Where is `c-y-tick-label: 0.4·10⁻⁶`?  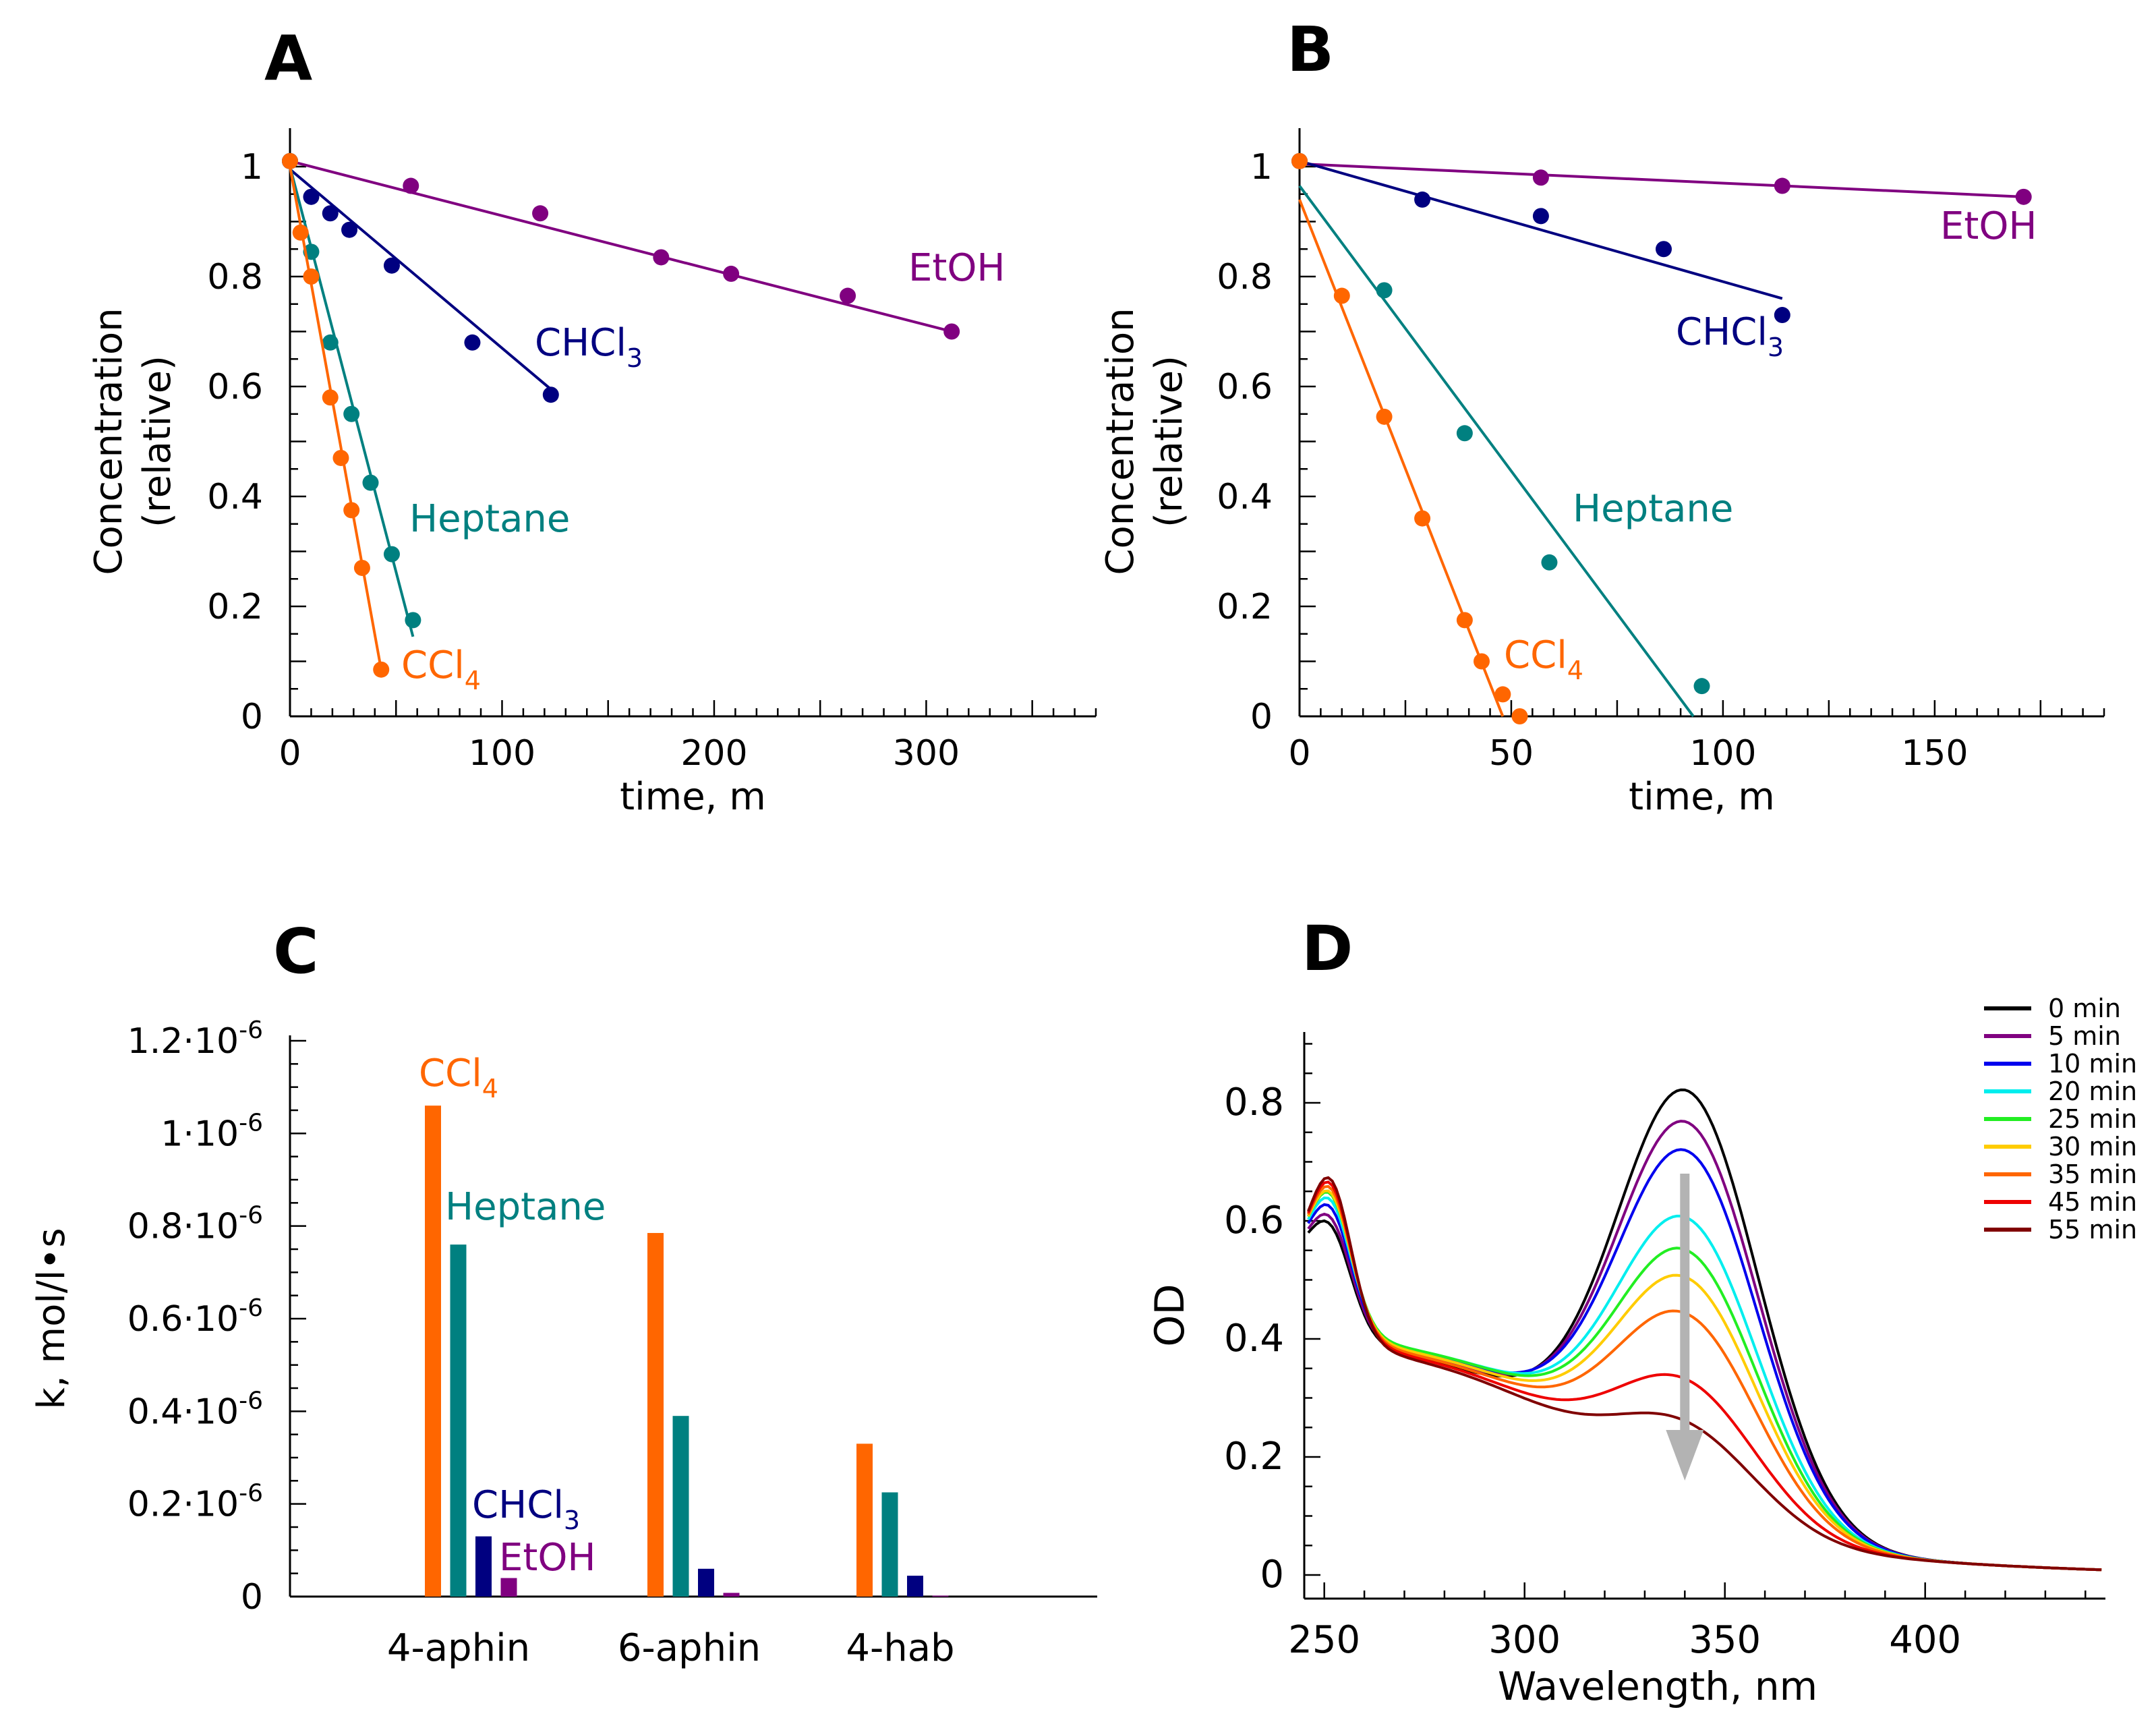 c-y-tick-label: 0.4·10⁻⁶ is located at coordinates (195, 1409).